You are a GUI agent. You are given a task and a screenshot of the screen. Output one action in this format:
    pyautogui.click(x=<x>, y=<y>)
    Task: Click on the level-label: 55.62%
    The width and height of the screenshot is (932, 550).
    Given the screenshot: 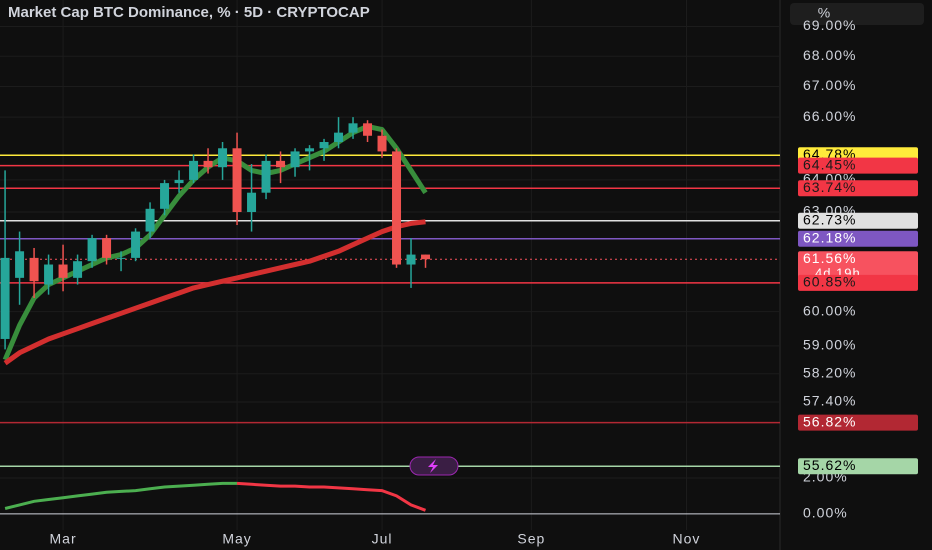 What is the action you would take?
    pyautogui.click(x=829, y=465)
    